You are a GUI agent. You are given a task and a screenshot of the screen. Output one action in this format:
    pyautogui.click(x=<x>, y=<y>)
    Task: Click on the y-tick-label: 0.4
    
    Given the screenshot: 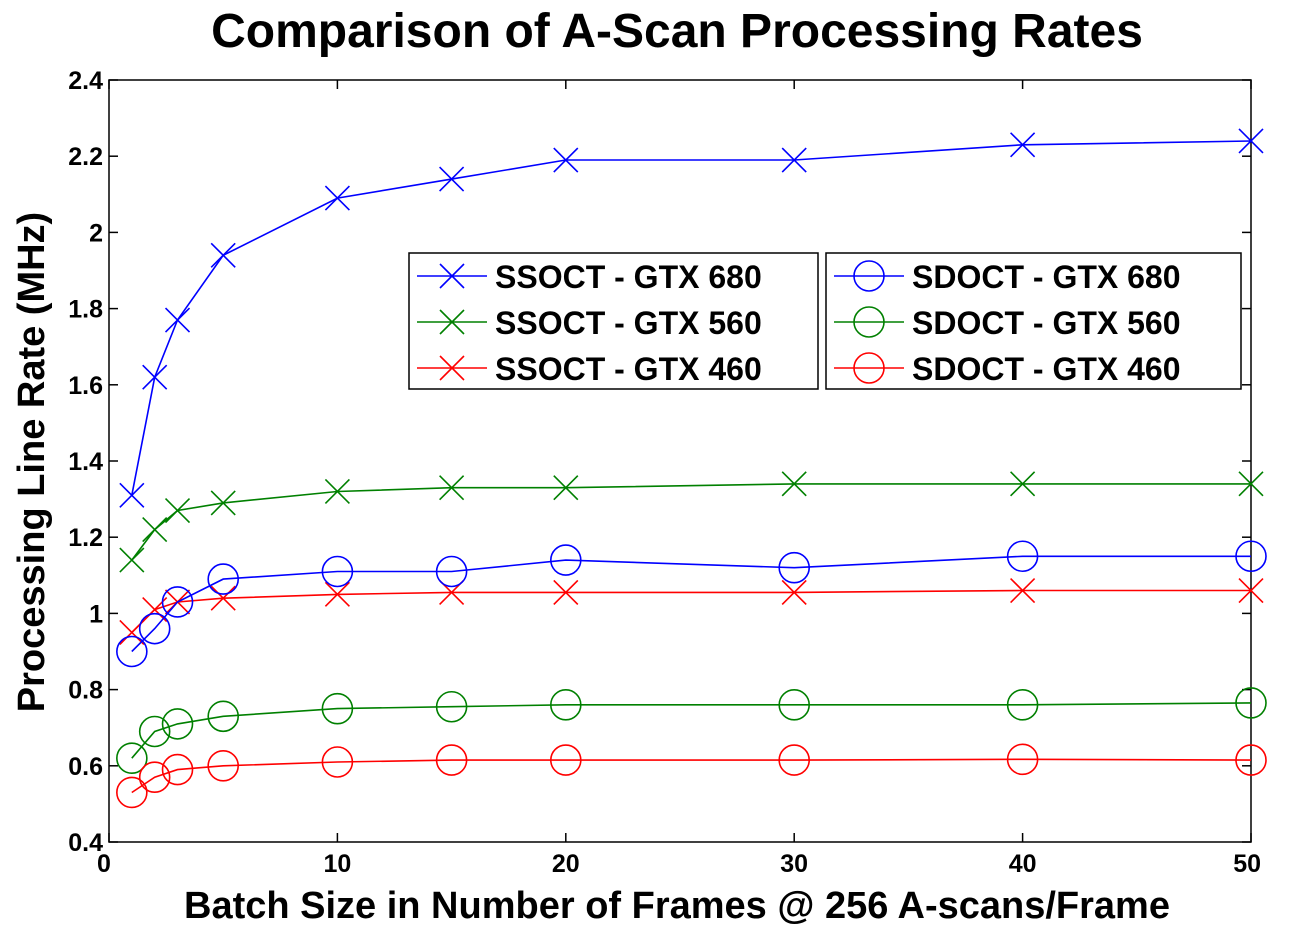 What is the action you would take?
    pyautogui.click(x=85, y=843)
    